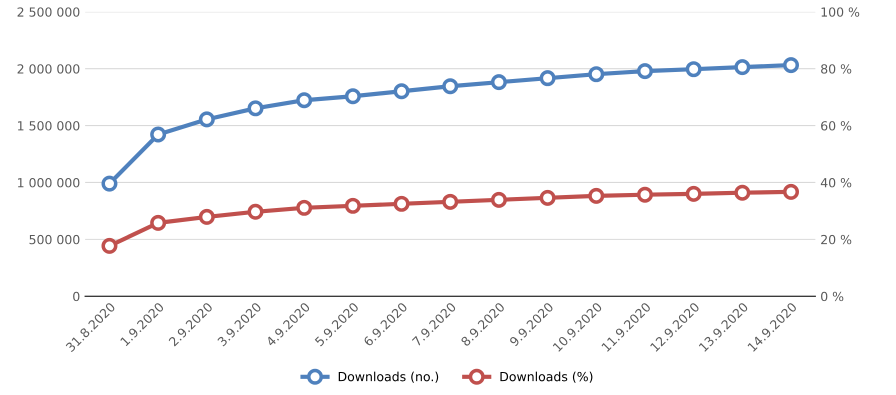 The height and width of the screenshot is (395, 896). Describe the element at coordinates (49, 183) in the screenshot. I see `y-tick-label: 1 000 000` at that location.